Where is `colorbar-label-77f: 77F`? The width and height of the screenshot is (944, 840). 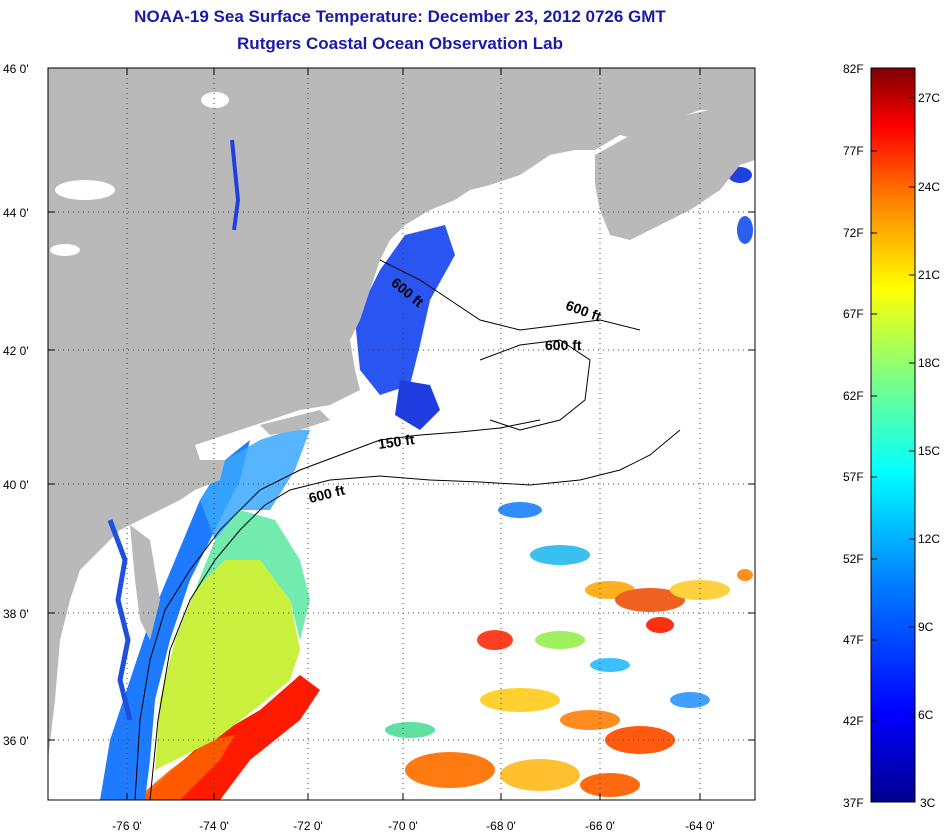
colorbar-label-77f: 77F is located at coordinates (853, 151).